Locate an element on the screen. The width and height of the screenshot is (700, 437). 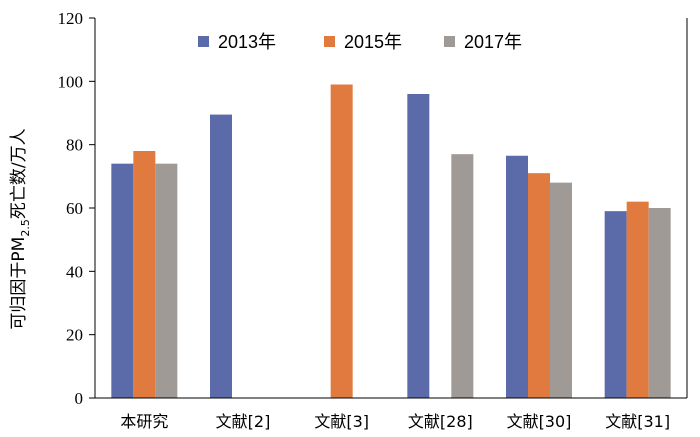
y-tick-label: 100 is located at coordinates (71, 81).